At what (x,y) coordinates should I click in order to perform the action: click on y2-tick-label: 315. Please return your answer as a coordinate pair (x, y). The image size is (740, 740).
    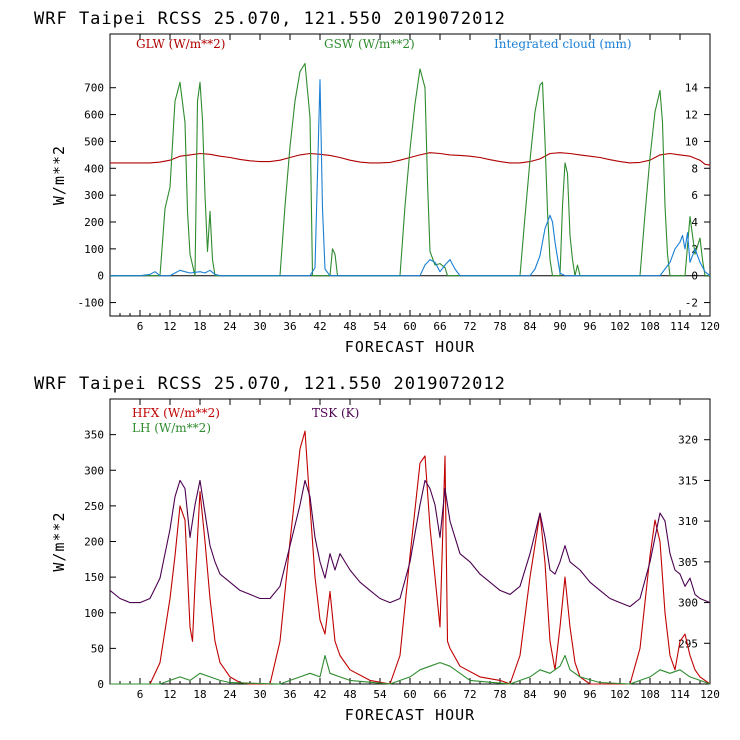
    Looking at the image, I should click on (688, 480).